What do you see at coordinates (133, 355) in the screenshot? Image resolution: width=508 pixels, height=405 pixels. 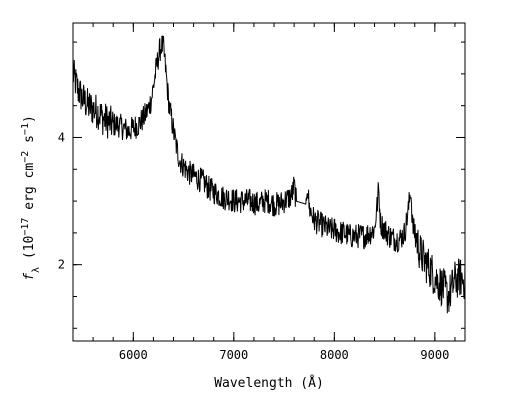 I see `x-tick-label: 6000` at bounding box center [133, 355].